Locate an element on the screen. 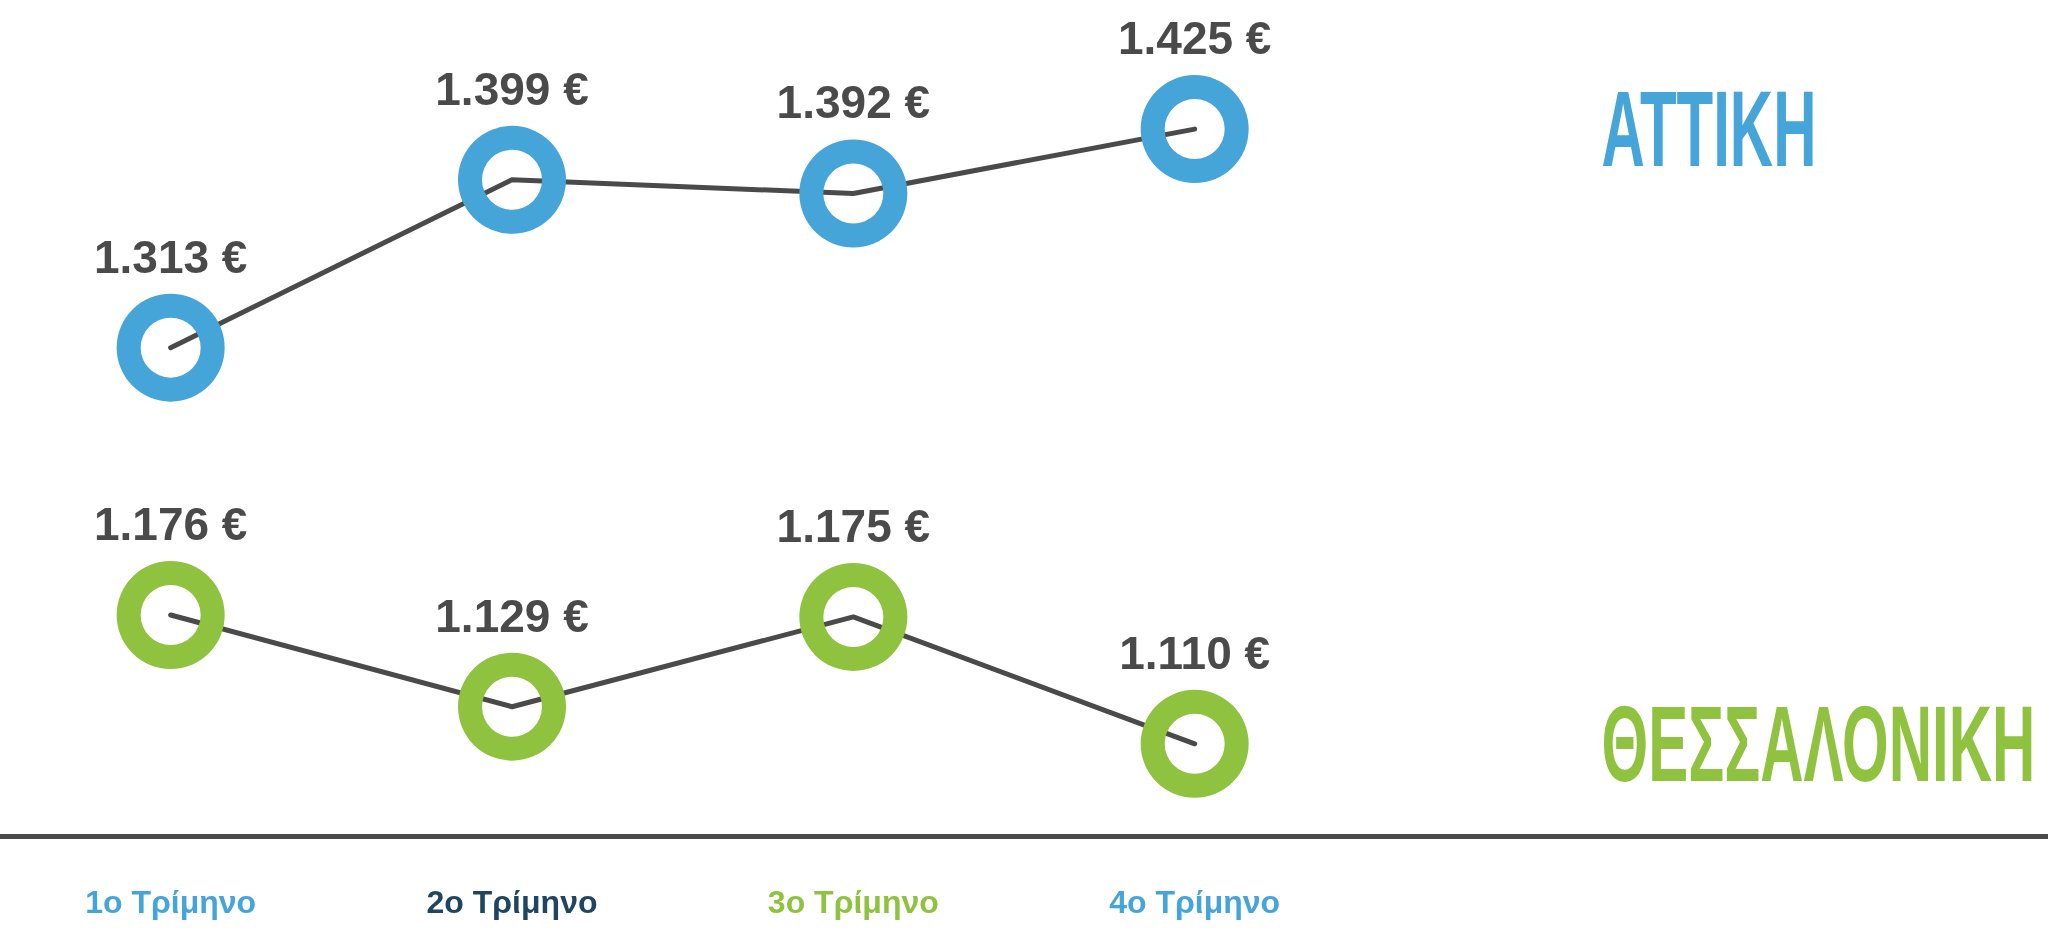 This screenshot has height=937, width=2048. text: ΘΕΣΣΑΛΟΝΙΚΗ is located at coordinates (1818, 744).